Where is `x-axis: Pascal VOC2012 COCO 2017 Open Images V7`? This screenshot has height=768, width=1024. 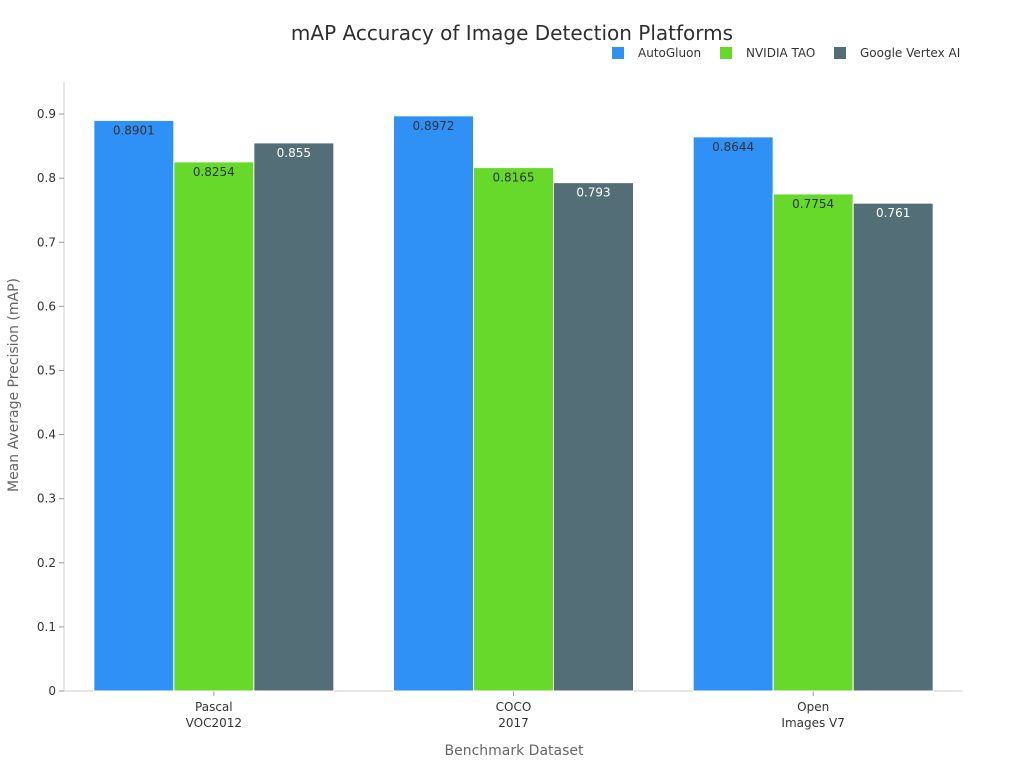 x-axis: Pascal VOC2012 COCO 2017 Open Images V7 is located at coordinates (513, 710).